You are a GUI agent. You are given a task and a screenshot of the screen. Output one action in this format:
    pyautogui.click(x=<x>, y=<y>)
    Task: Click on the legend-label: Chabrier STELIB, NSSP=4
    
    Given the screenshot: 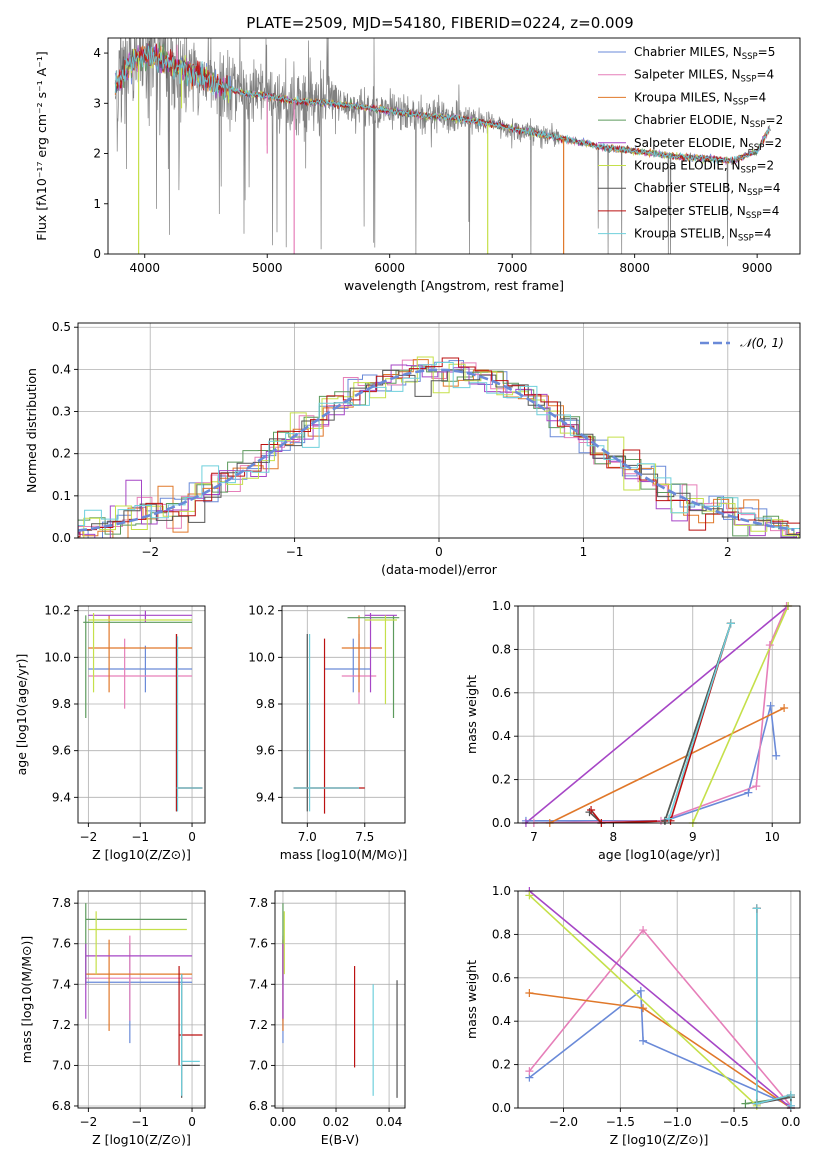 What is the action you would take?
    pyautogui.click(x=707, y=189)
    